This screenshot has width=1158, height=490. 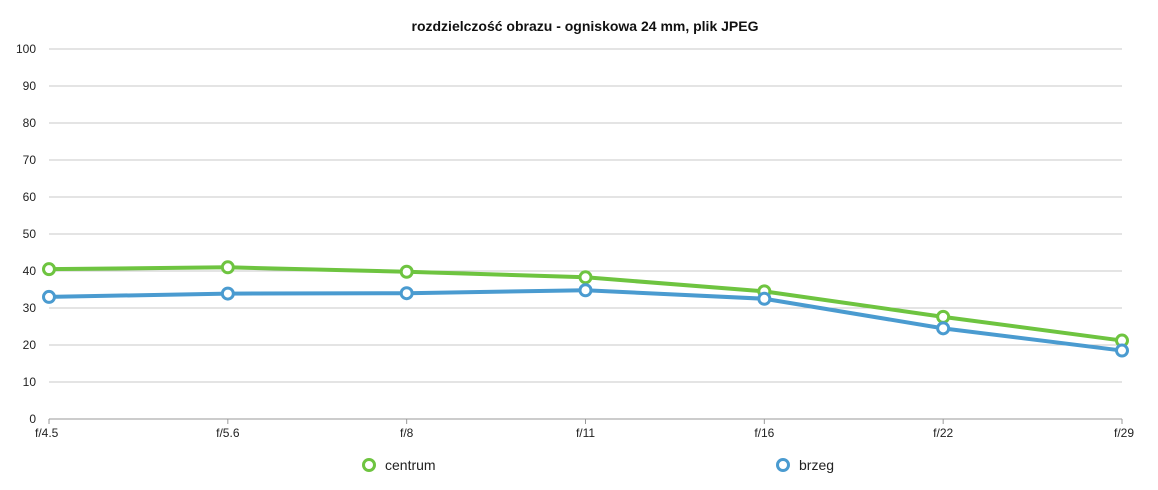 What do you see at coordinates (32, 419) in the screenshot?
I see `y-tick-label: 0` at bounding box center [32, 419].